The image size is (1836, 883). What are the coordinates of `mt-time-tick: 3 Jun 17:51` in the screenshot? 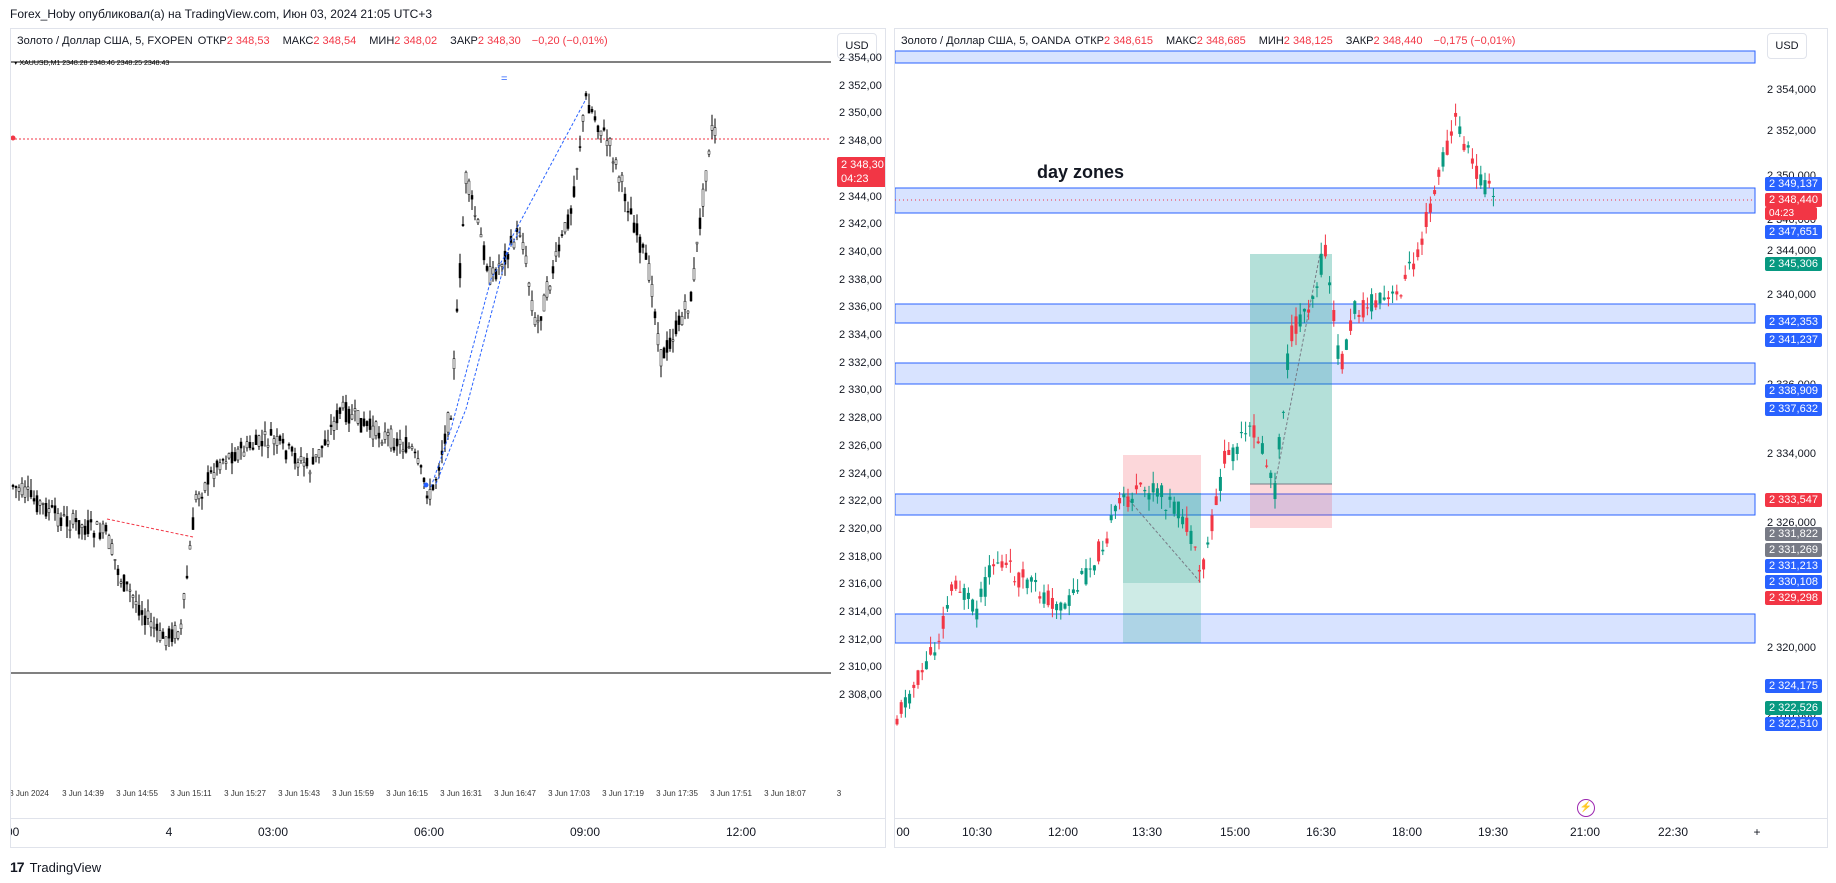 It's located at (731, 793).